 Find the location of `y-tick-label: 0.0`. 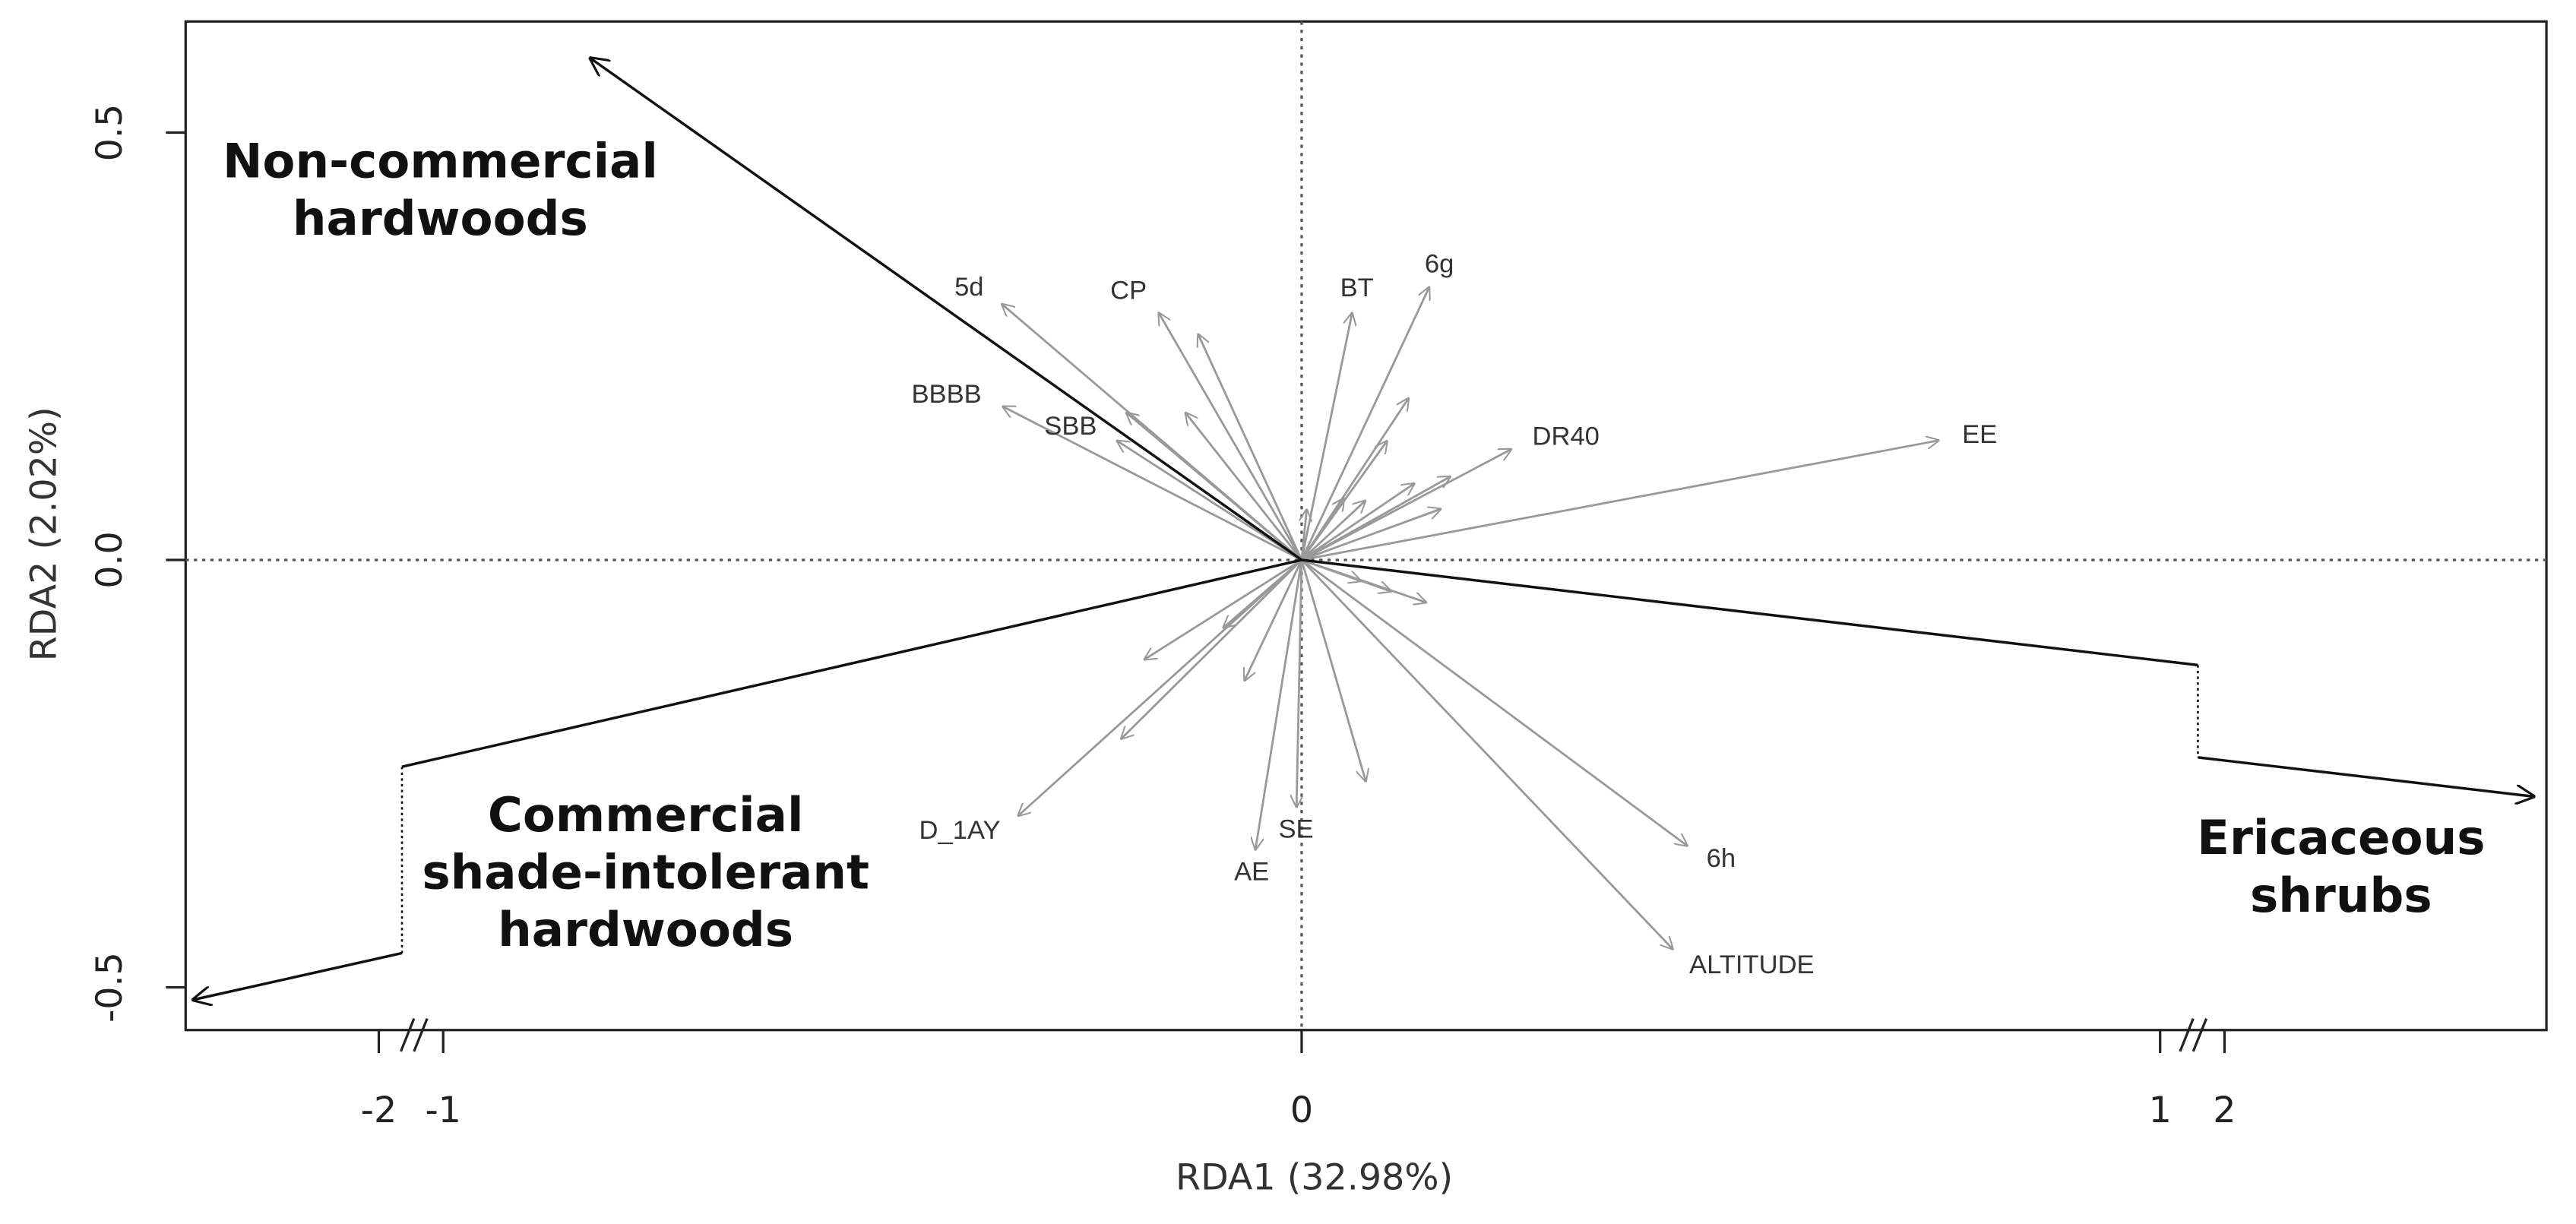

y-tick-label: 0.0 is located at coordinates (110, 560).